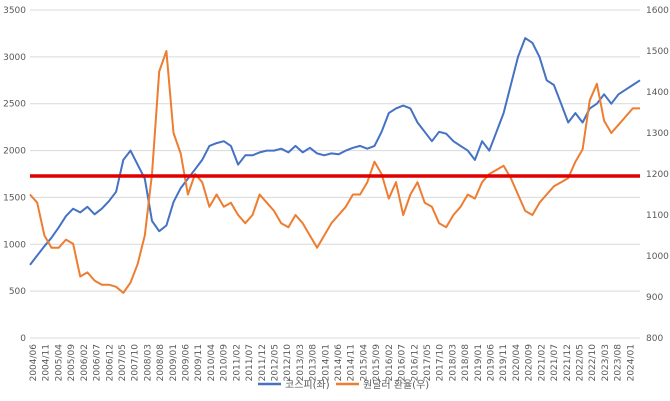 This screenshot has height=401, width=670. I want to click on x-tick-27: 2015/09, so click(377, 363).